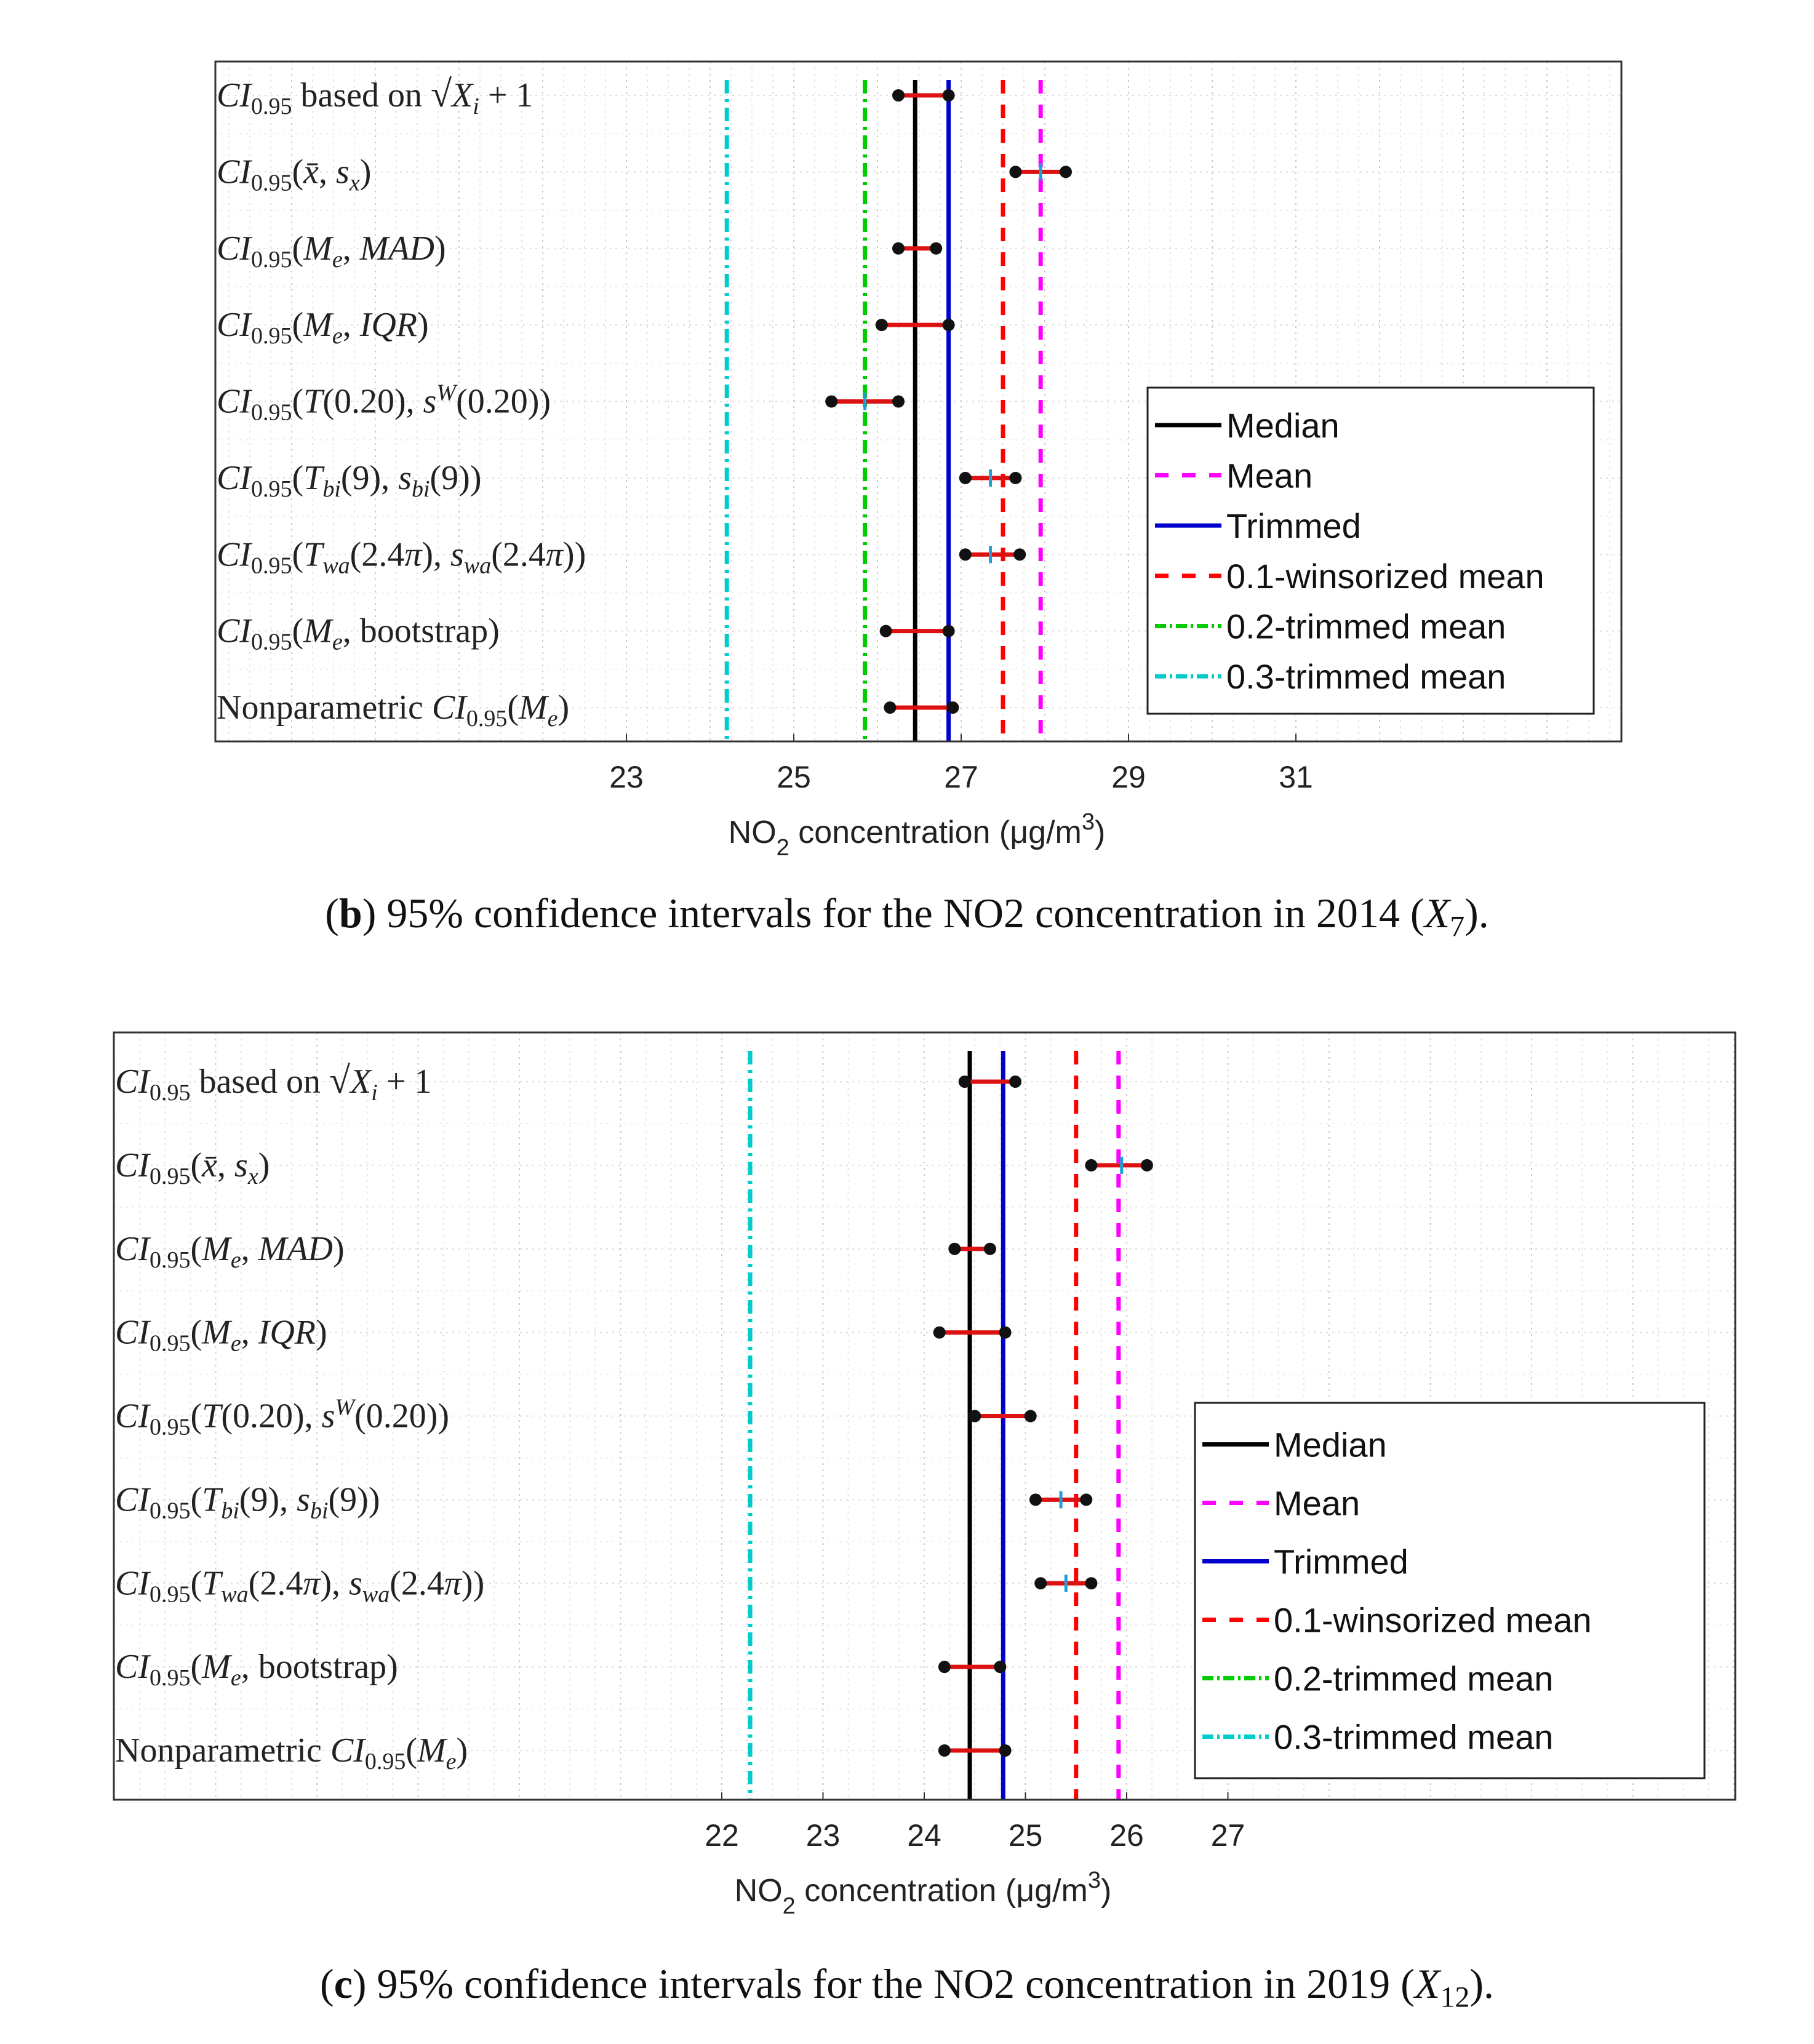  What do you see at coordinates (1296, 777) in the screenshot?
I see `x-tick-label: 31` at bounding box center [1296, 777].